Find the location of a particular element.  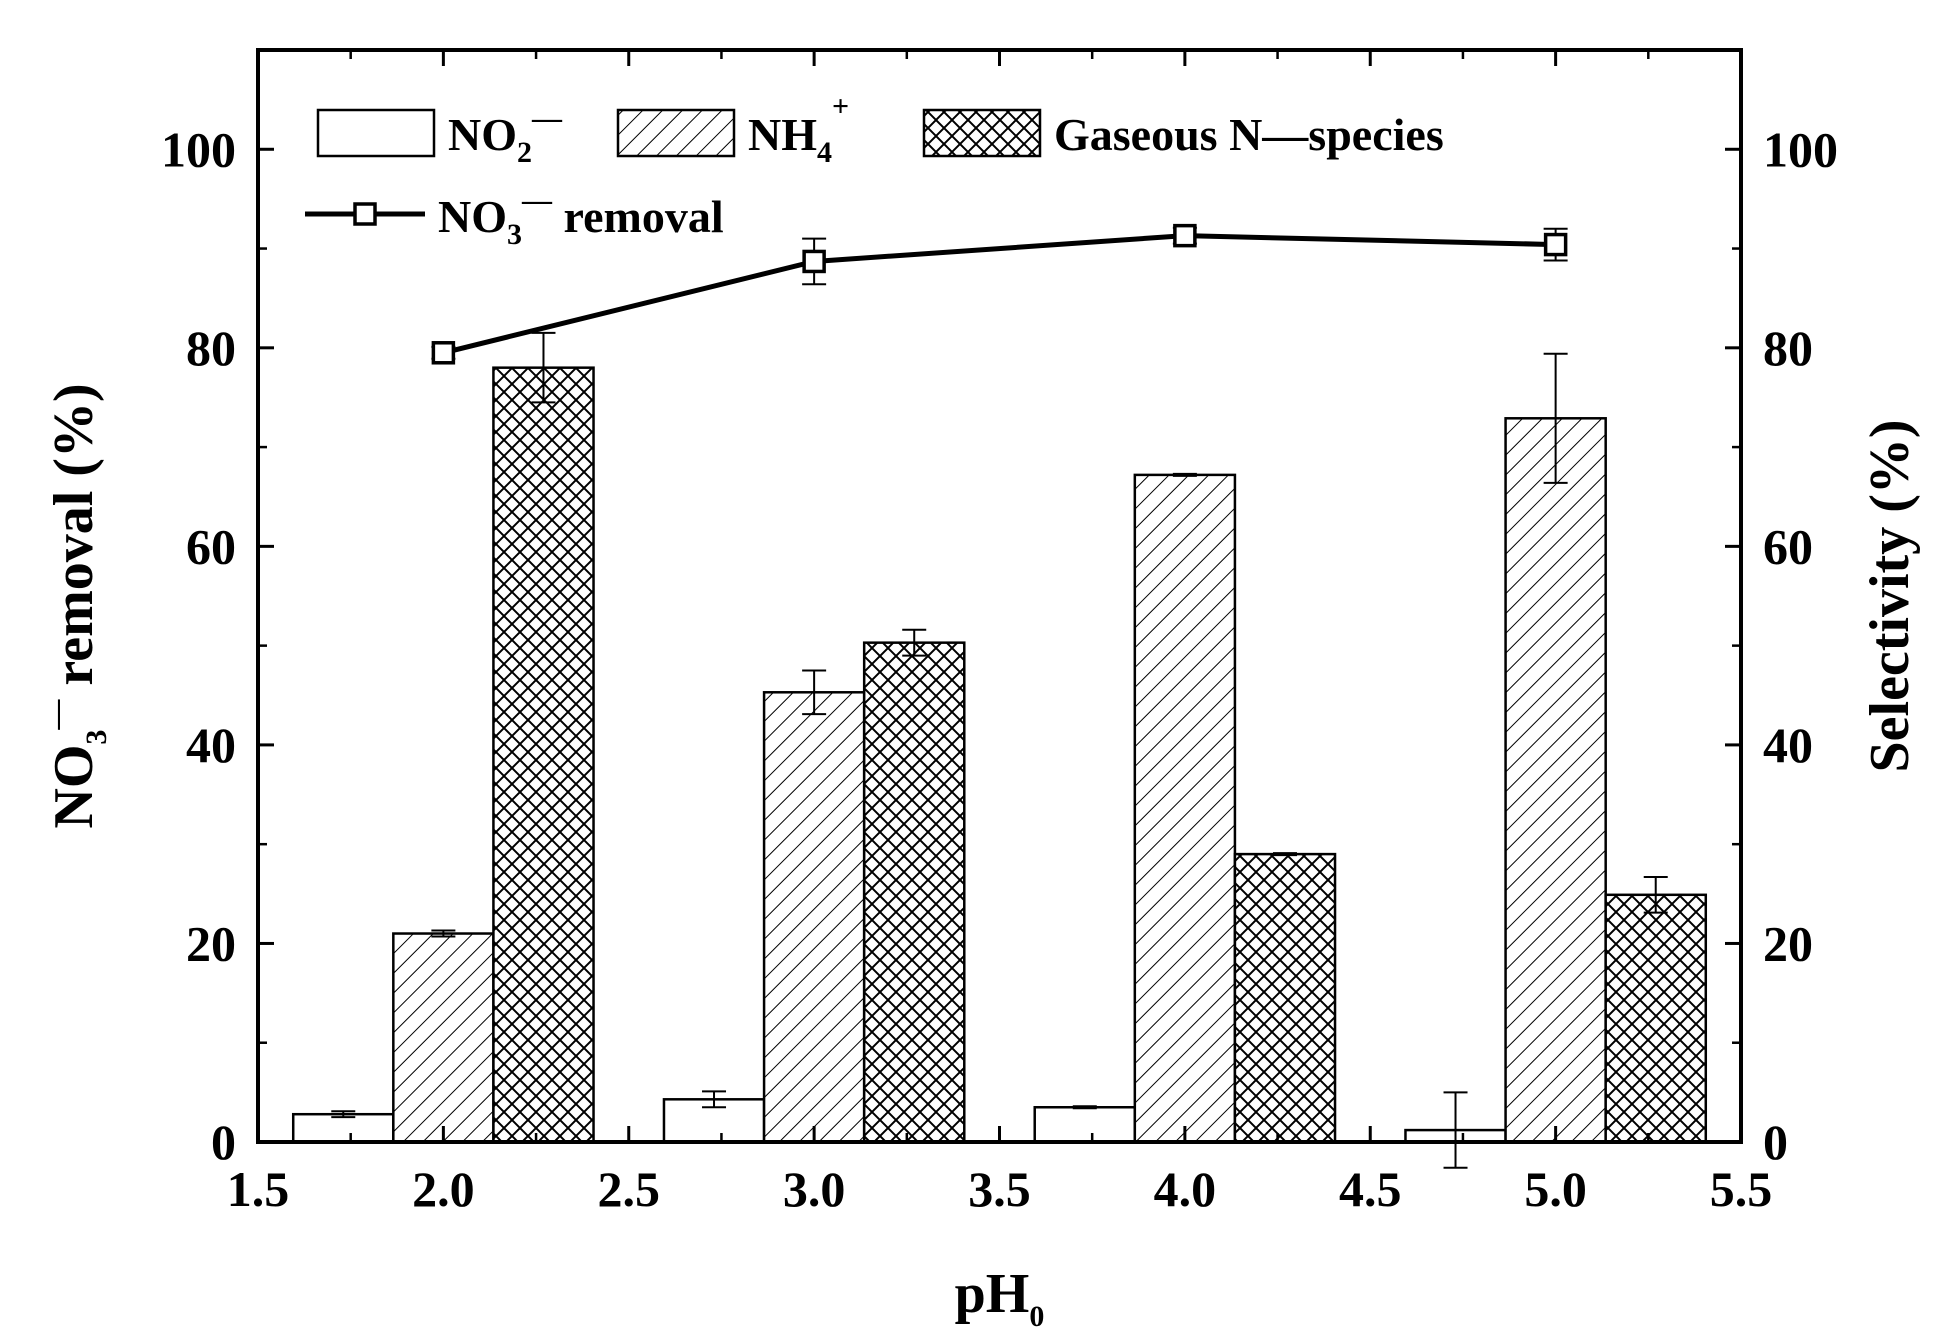

bar-s0-c2 is located at coordinates (1085, 1125).